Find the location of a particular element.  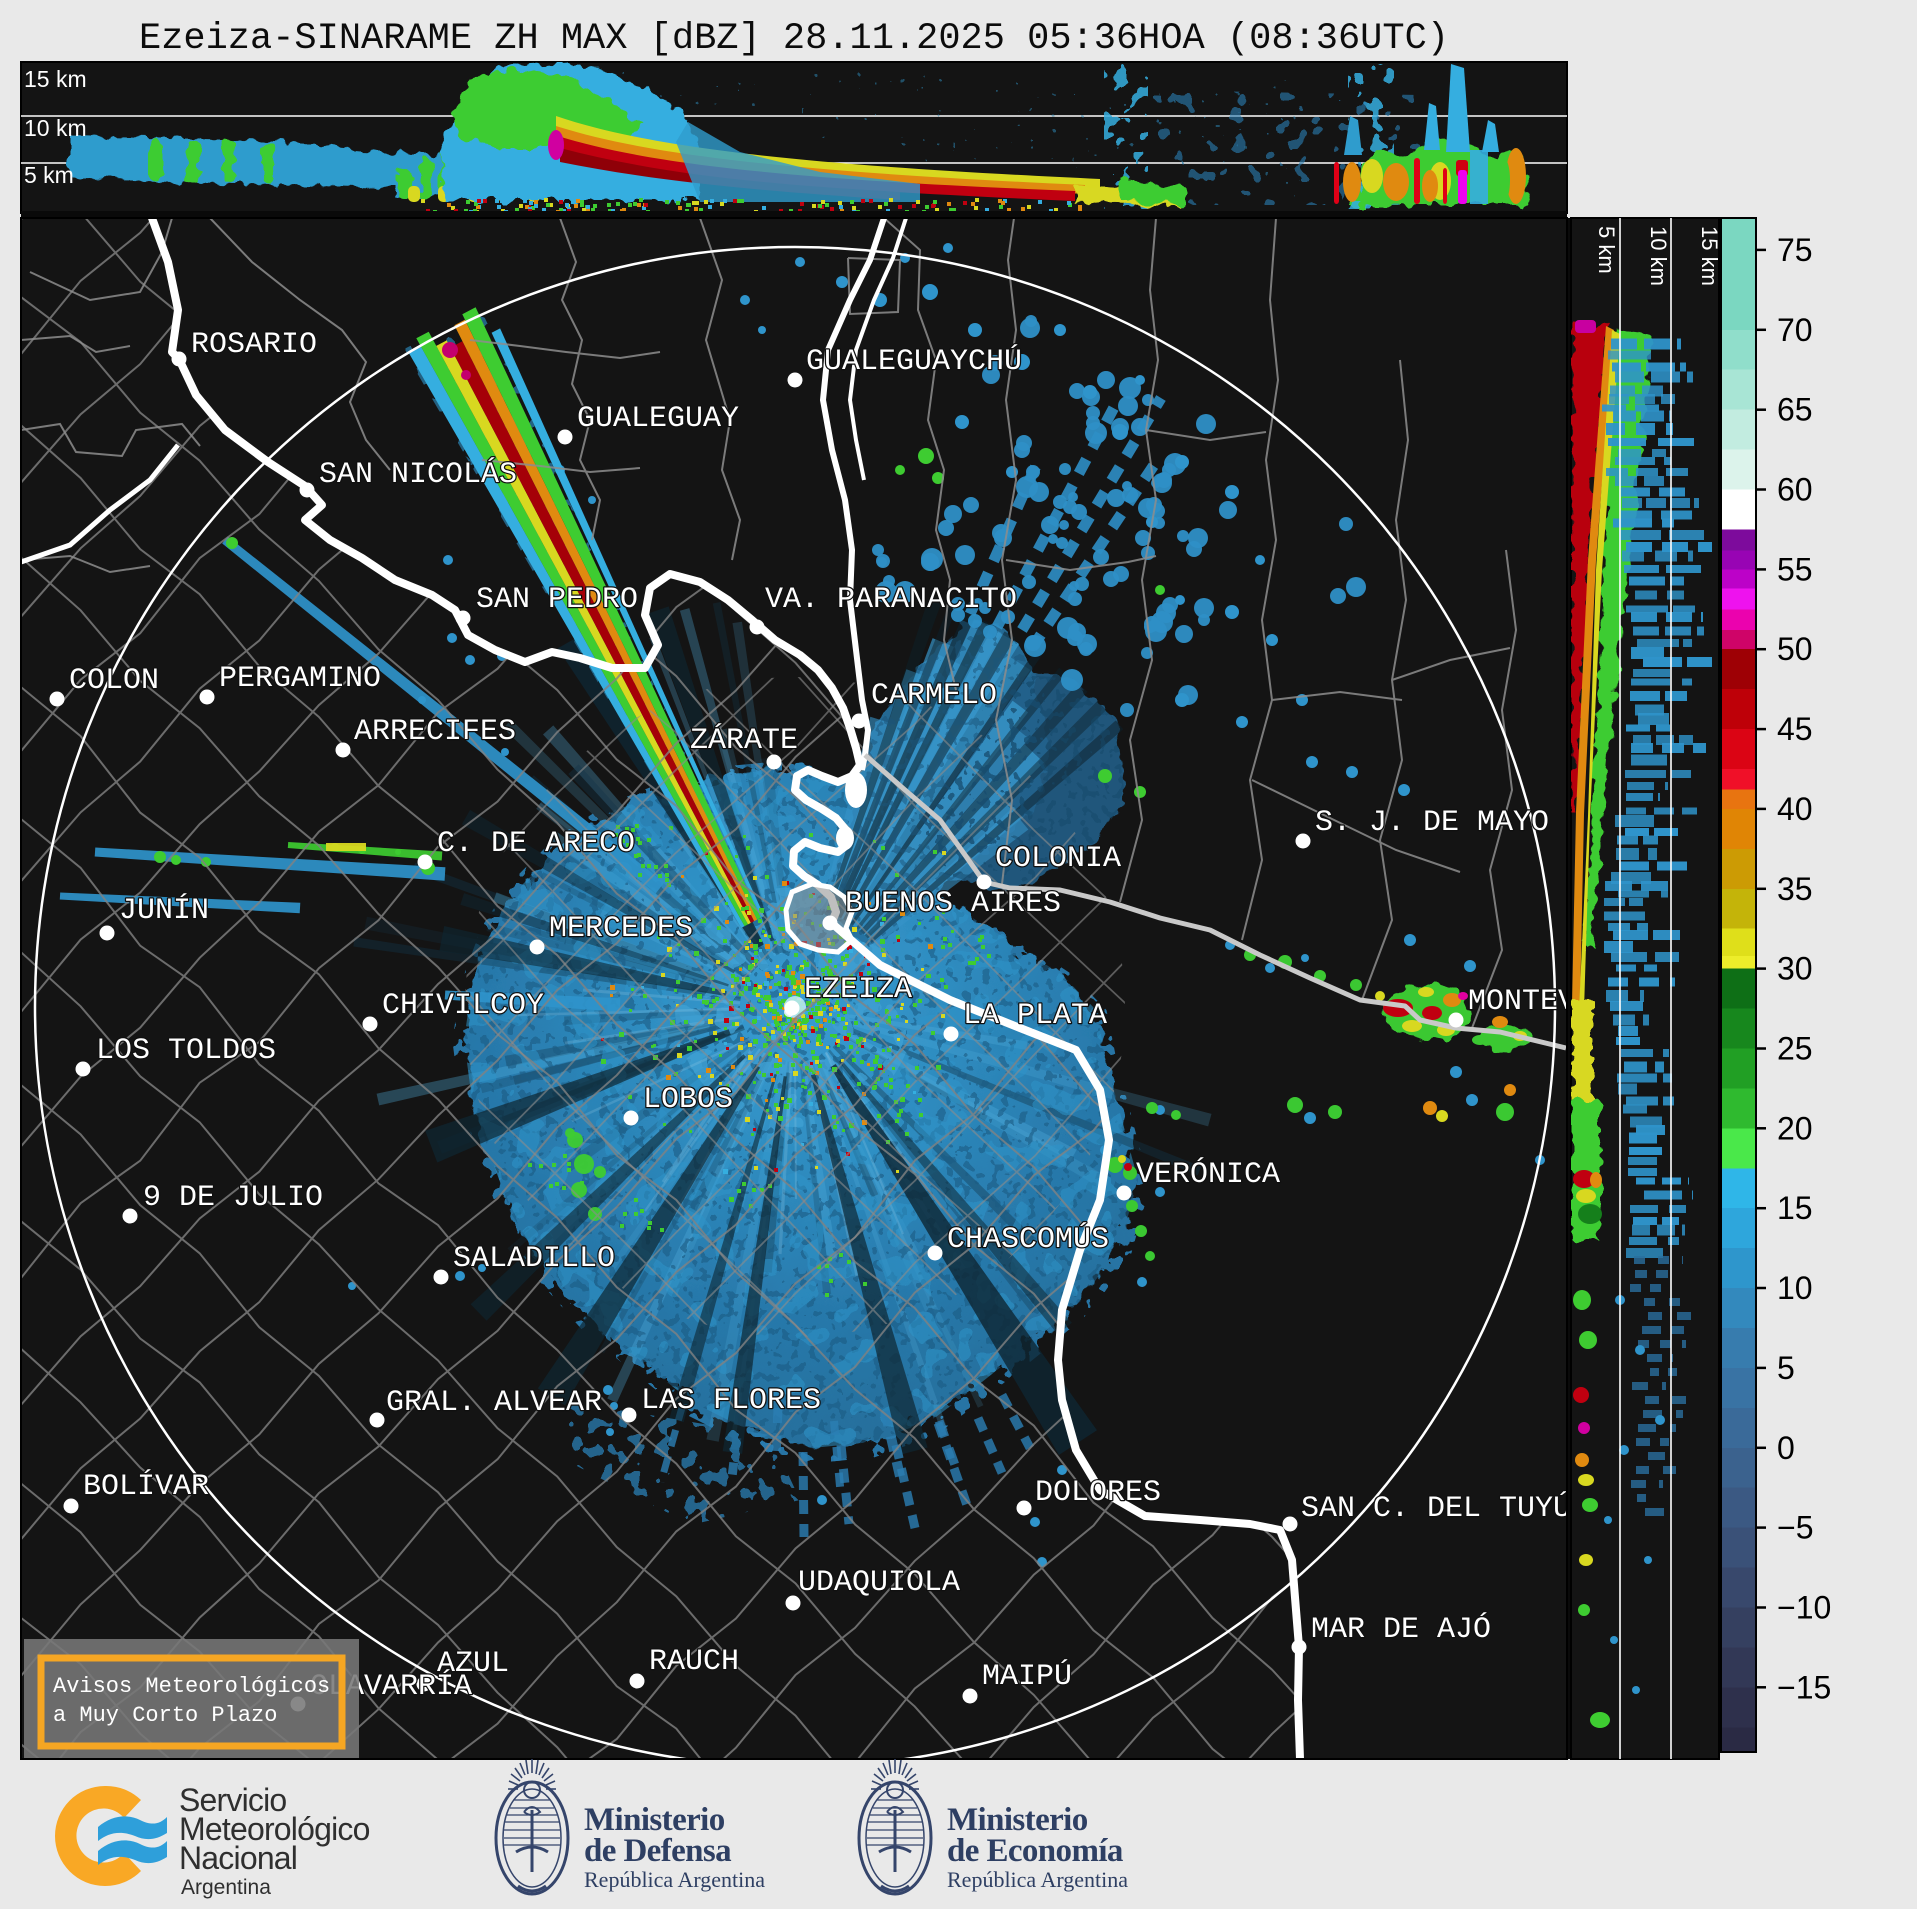

svg-text: COLON is located at coordinates (114, 681).